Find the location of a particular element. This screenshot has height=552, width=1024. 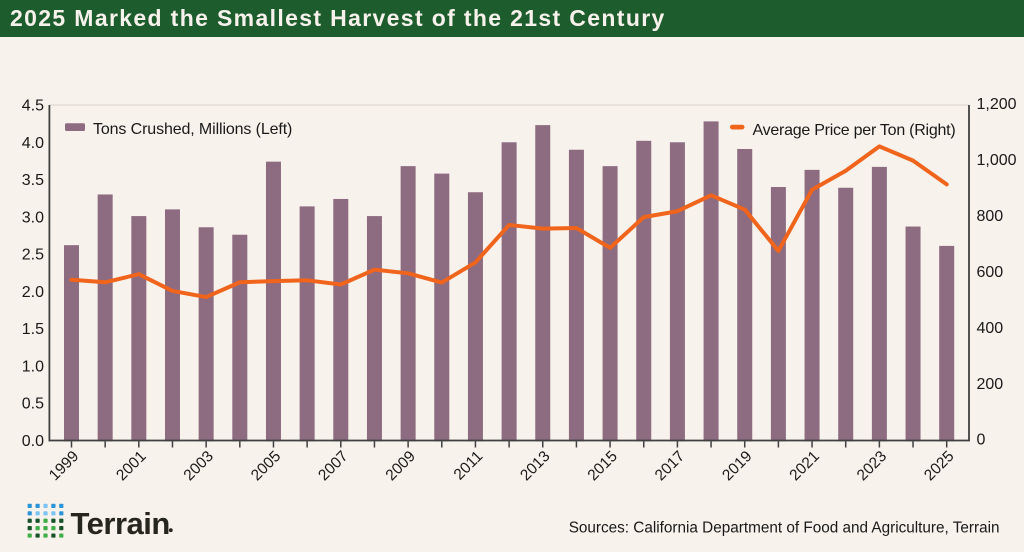

svg-text: 4.5 is located at coordinates (33, 106).